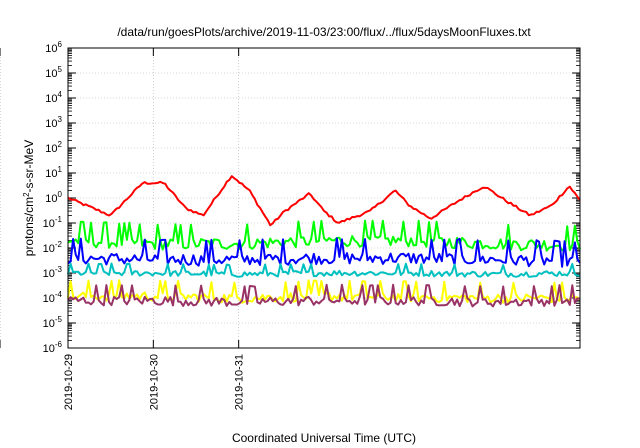 The height and width of the screenshot is (448, 640). Describe the element at coordinates (59, 269) in the screenshot. I see `y-tick-label-exp: -3` at that location.